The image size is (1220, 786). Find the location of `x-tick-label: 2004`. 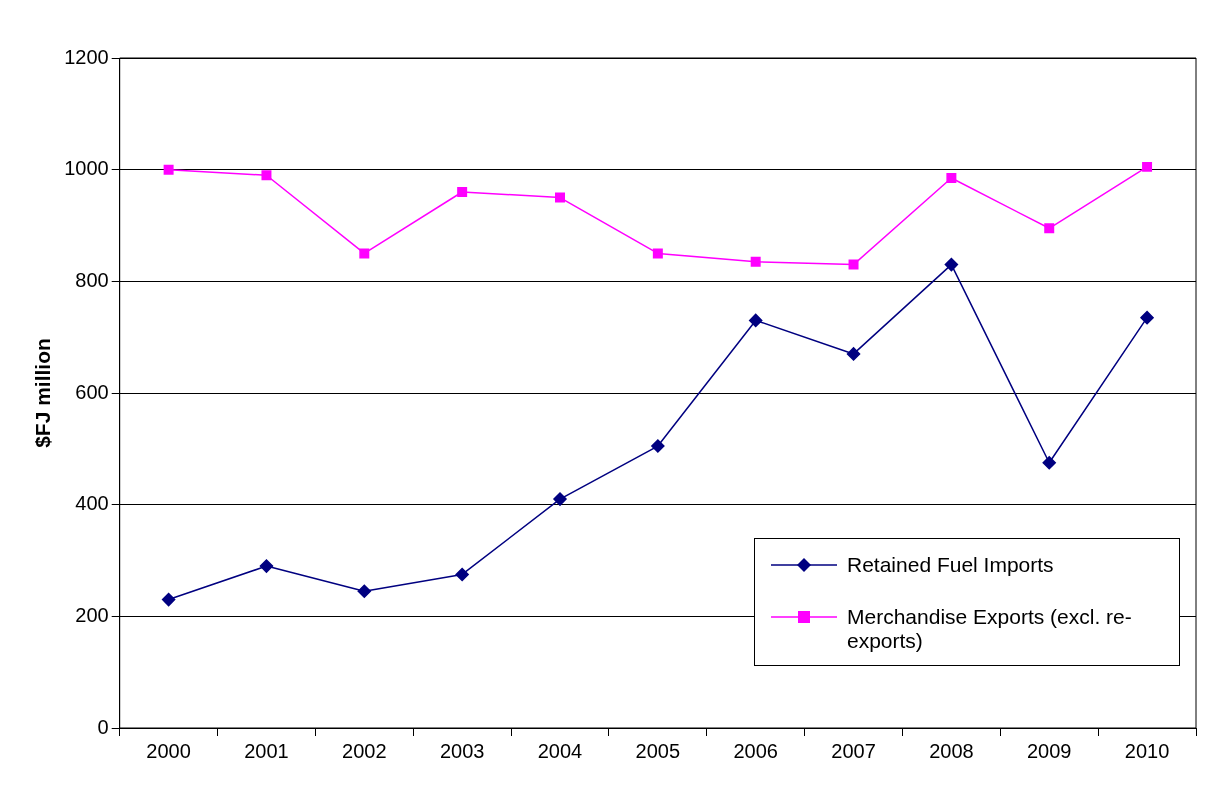

x-tick-label: 2004 is located at coordinates (560, 750).